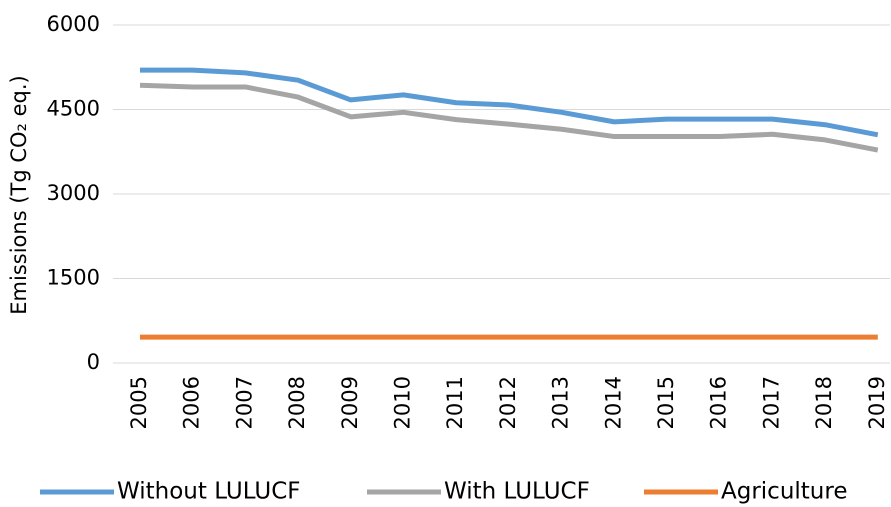  What do you see at coordinates (350, 402) in the screenshot?
I see `x-tick-label: 2009` at bounding box center [350, 402].